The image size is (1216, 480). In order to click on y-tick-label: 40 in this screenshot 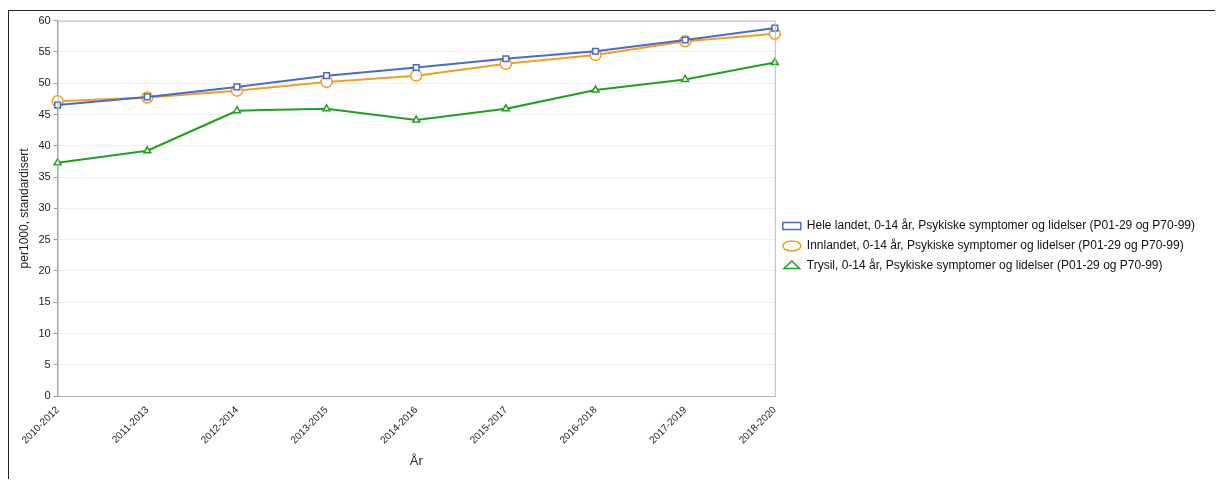, I will do `click(44, 144)`.